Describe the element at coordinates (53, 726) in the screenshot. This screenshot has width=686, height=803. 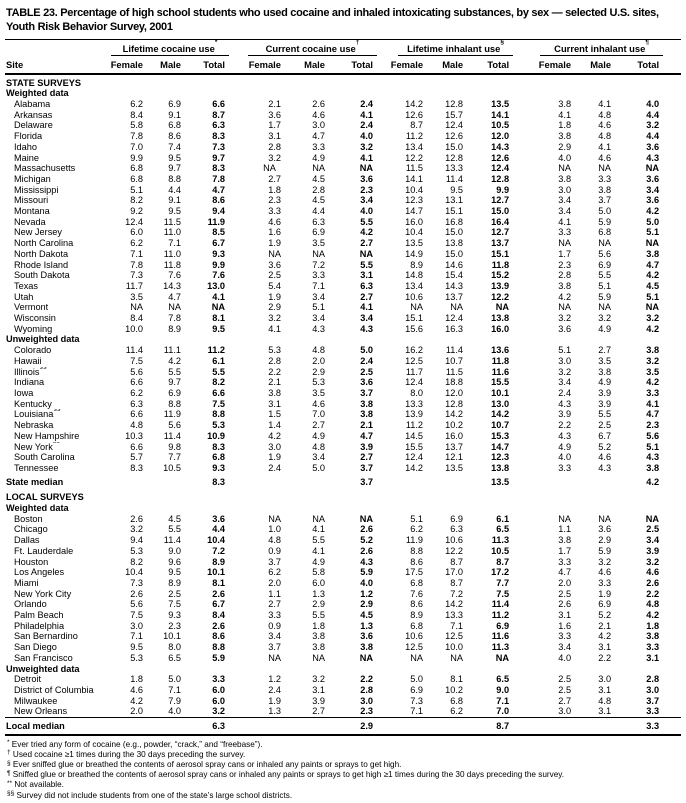
I see `median-label: Local median` at that location.